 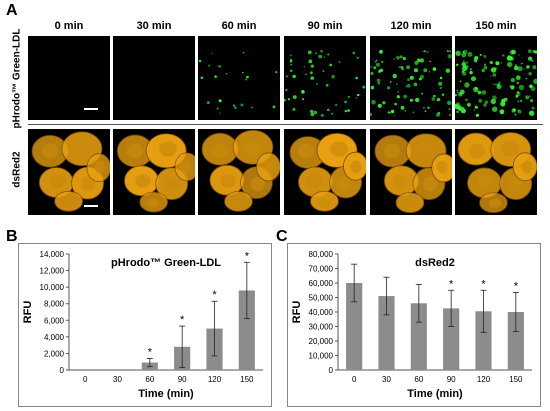 I want to click on scale-bar, so click(x=91, y=206).